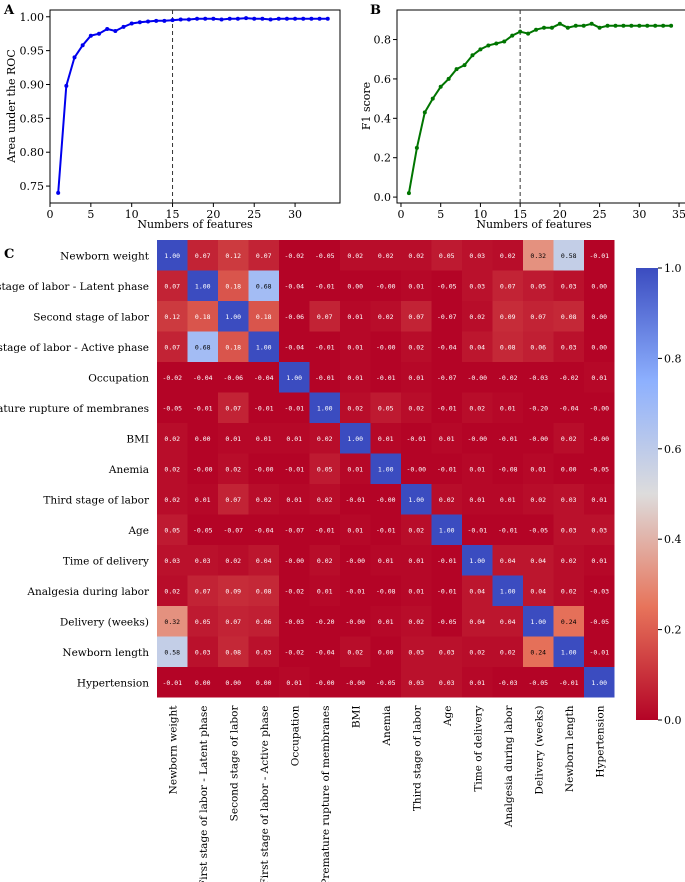 This screenshot has height=882, width=685. Describe the element at coordinates (538, 408) in the screenshot. I see `heatmap-cell-value: -0.20` at that location.